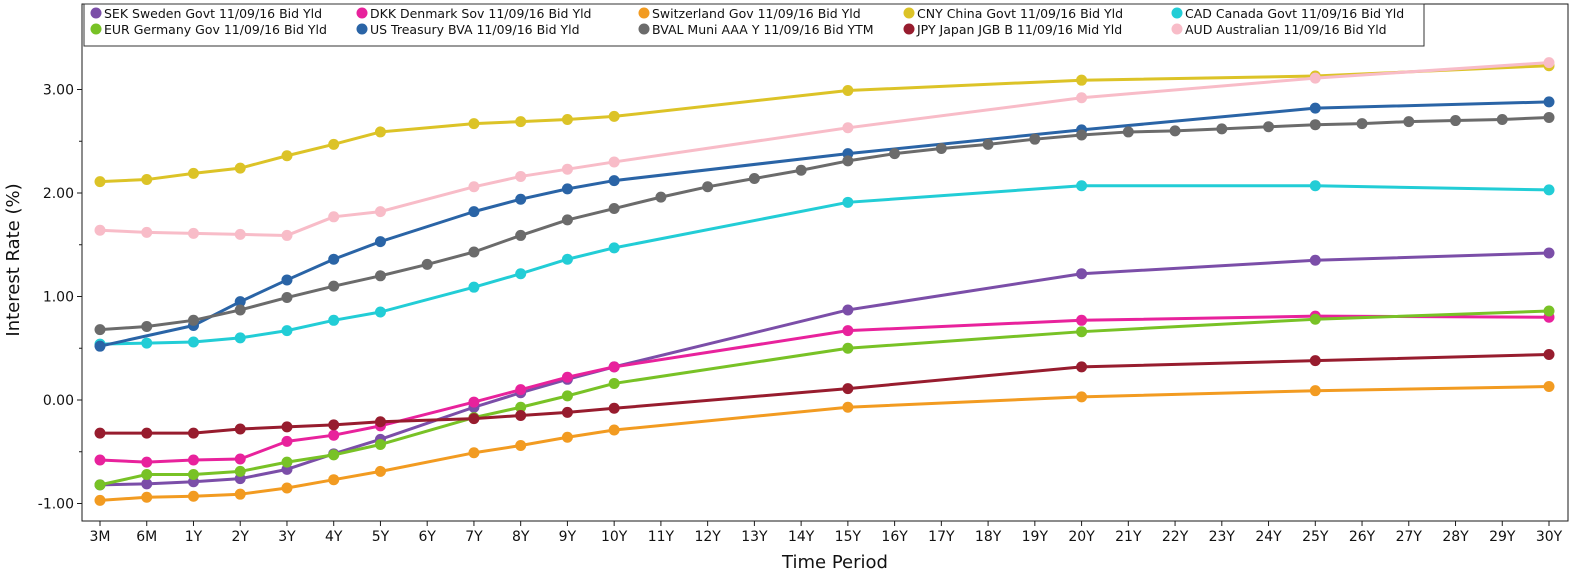 Image resolution: width=1590 pixels, height=574 pixels. Describe the element at coordinates (240, 537) in the screenshot. I see `x-tick-label: 2Y` at that location.